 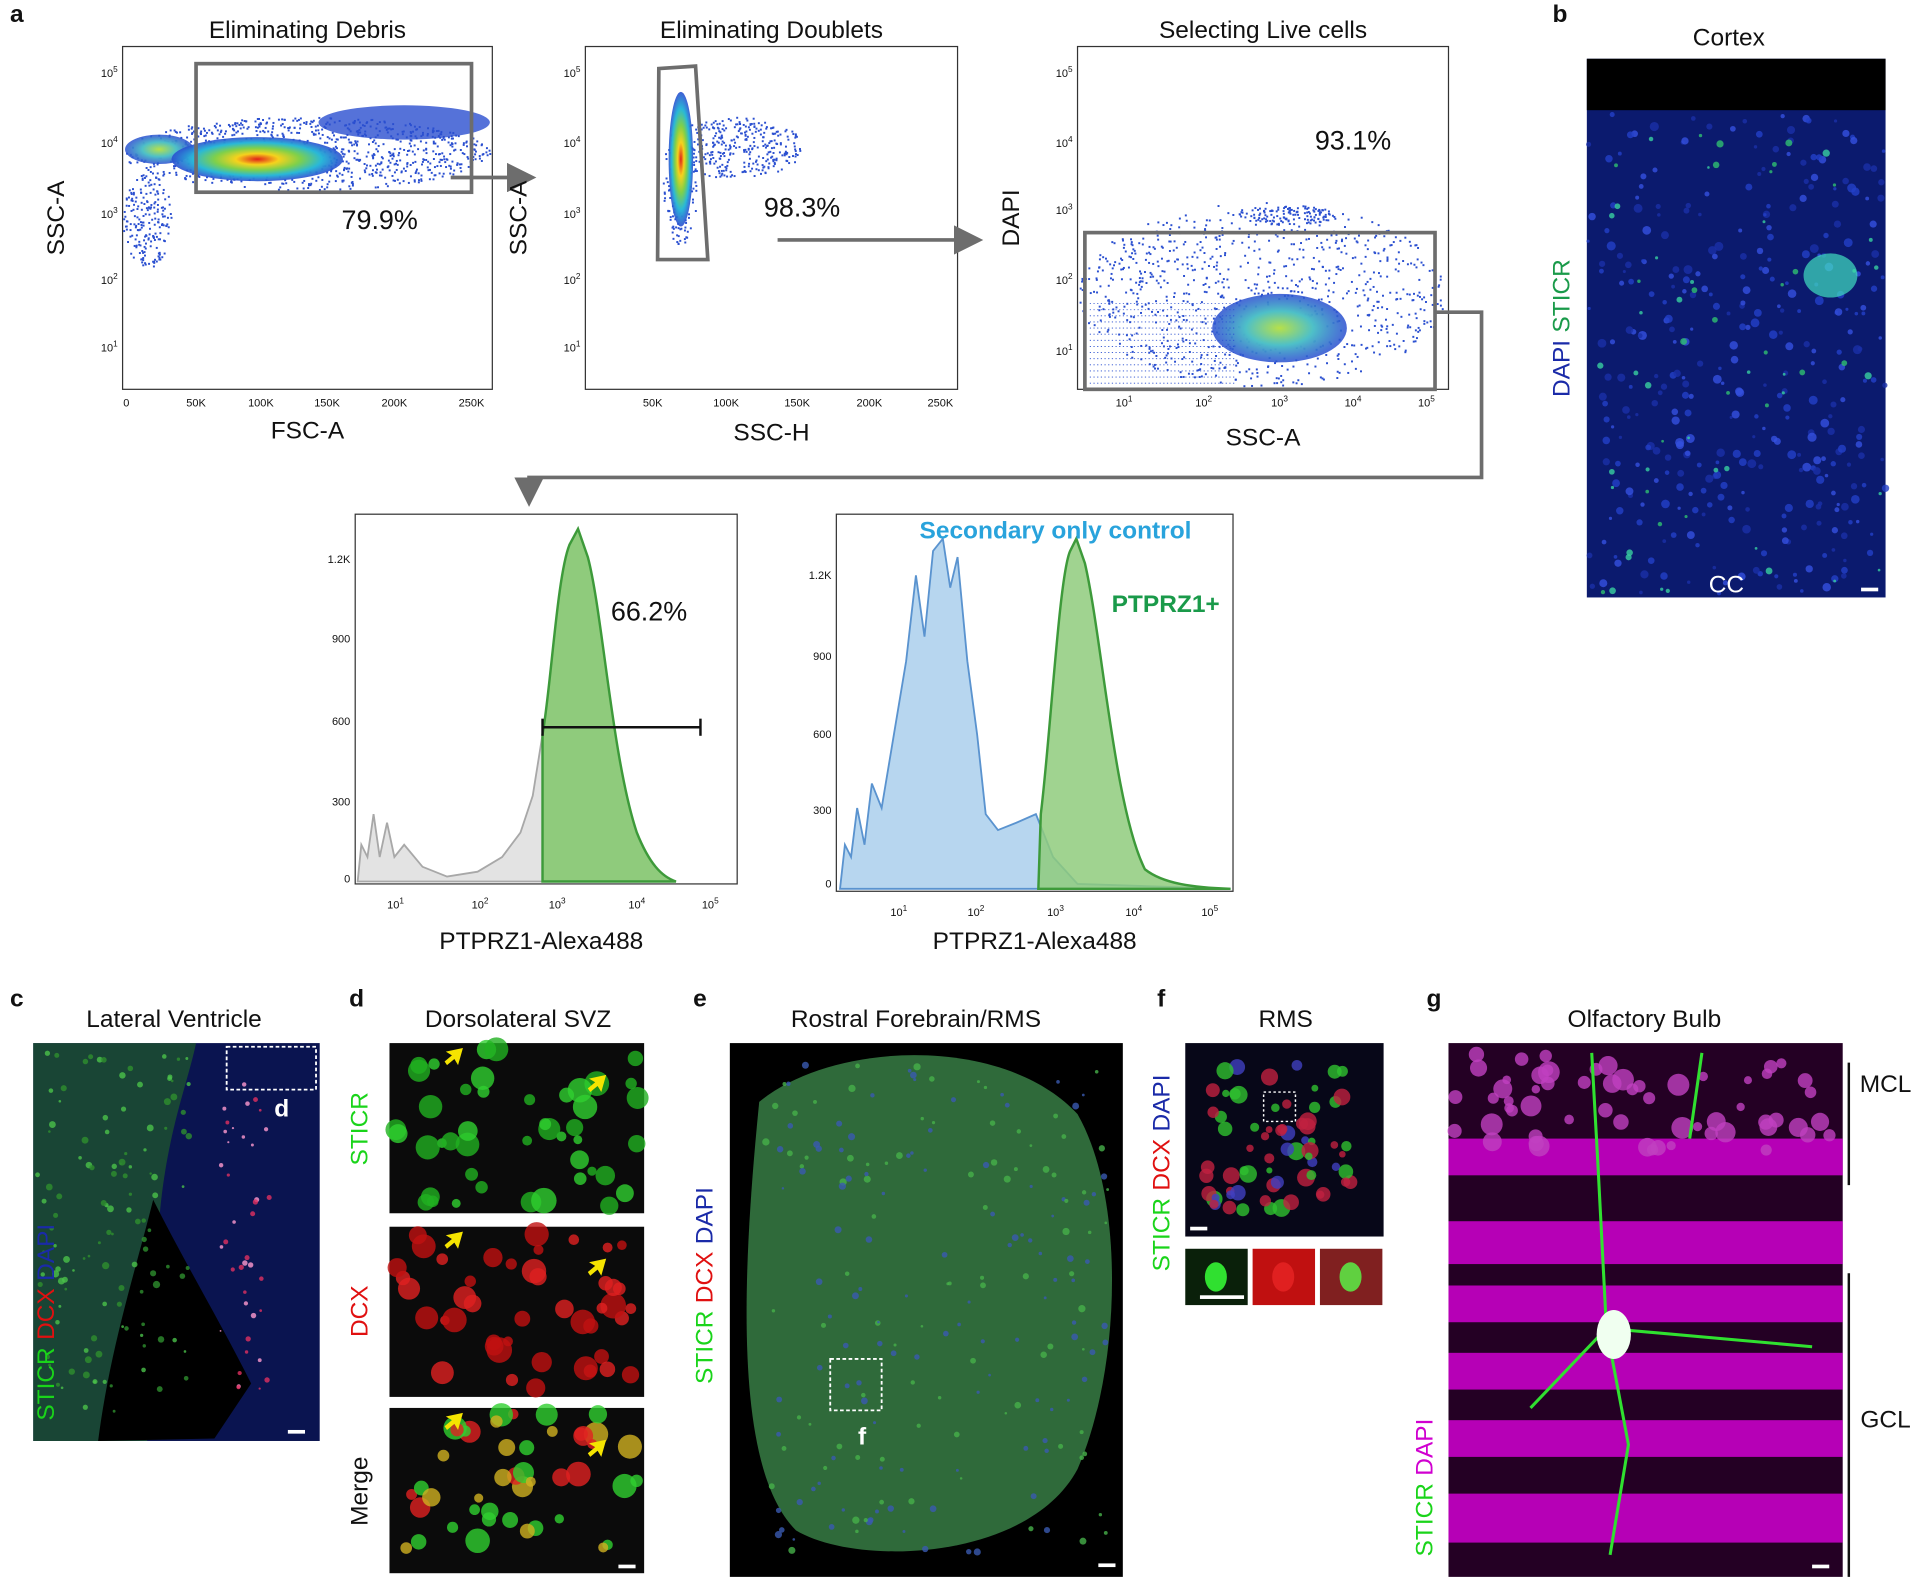 I want to click on tick-base: 10, so click(x=107, y=215).